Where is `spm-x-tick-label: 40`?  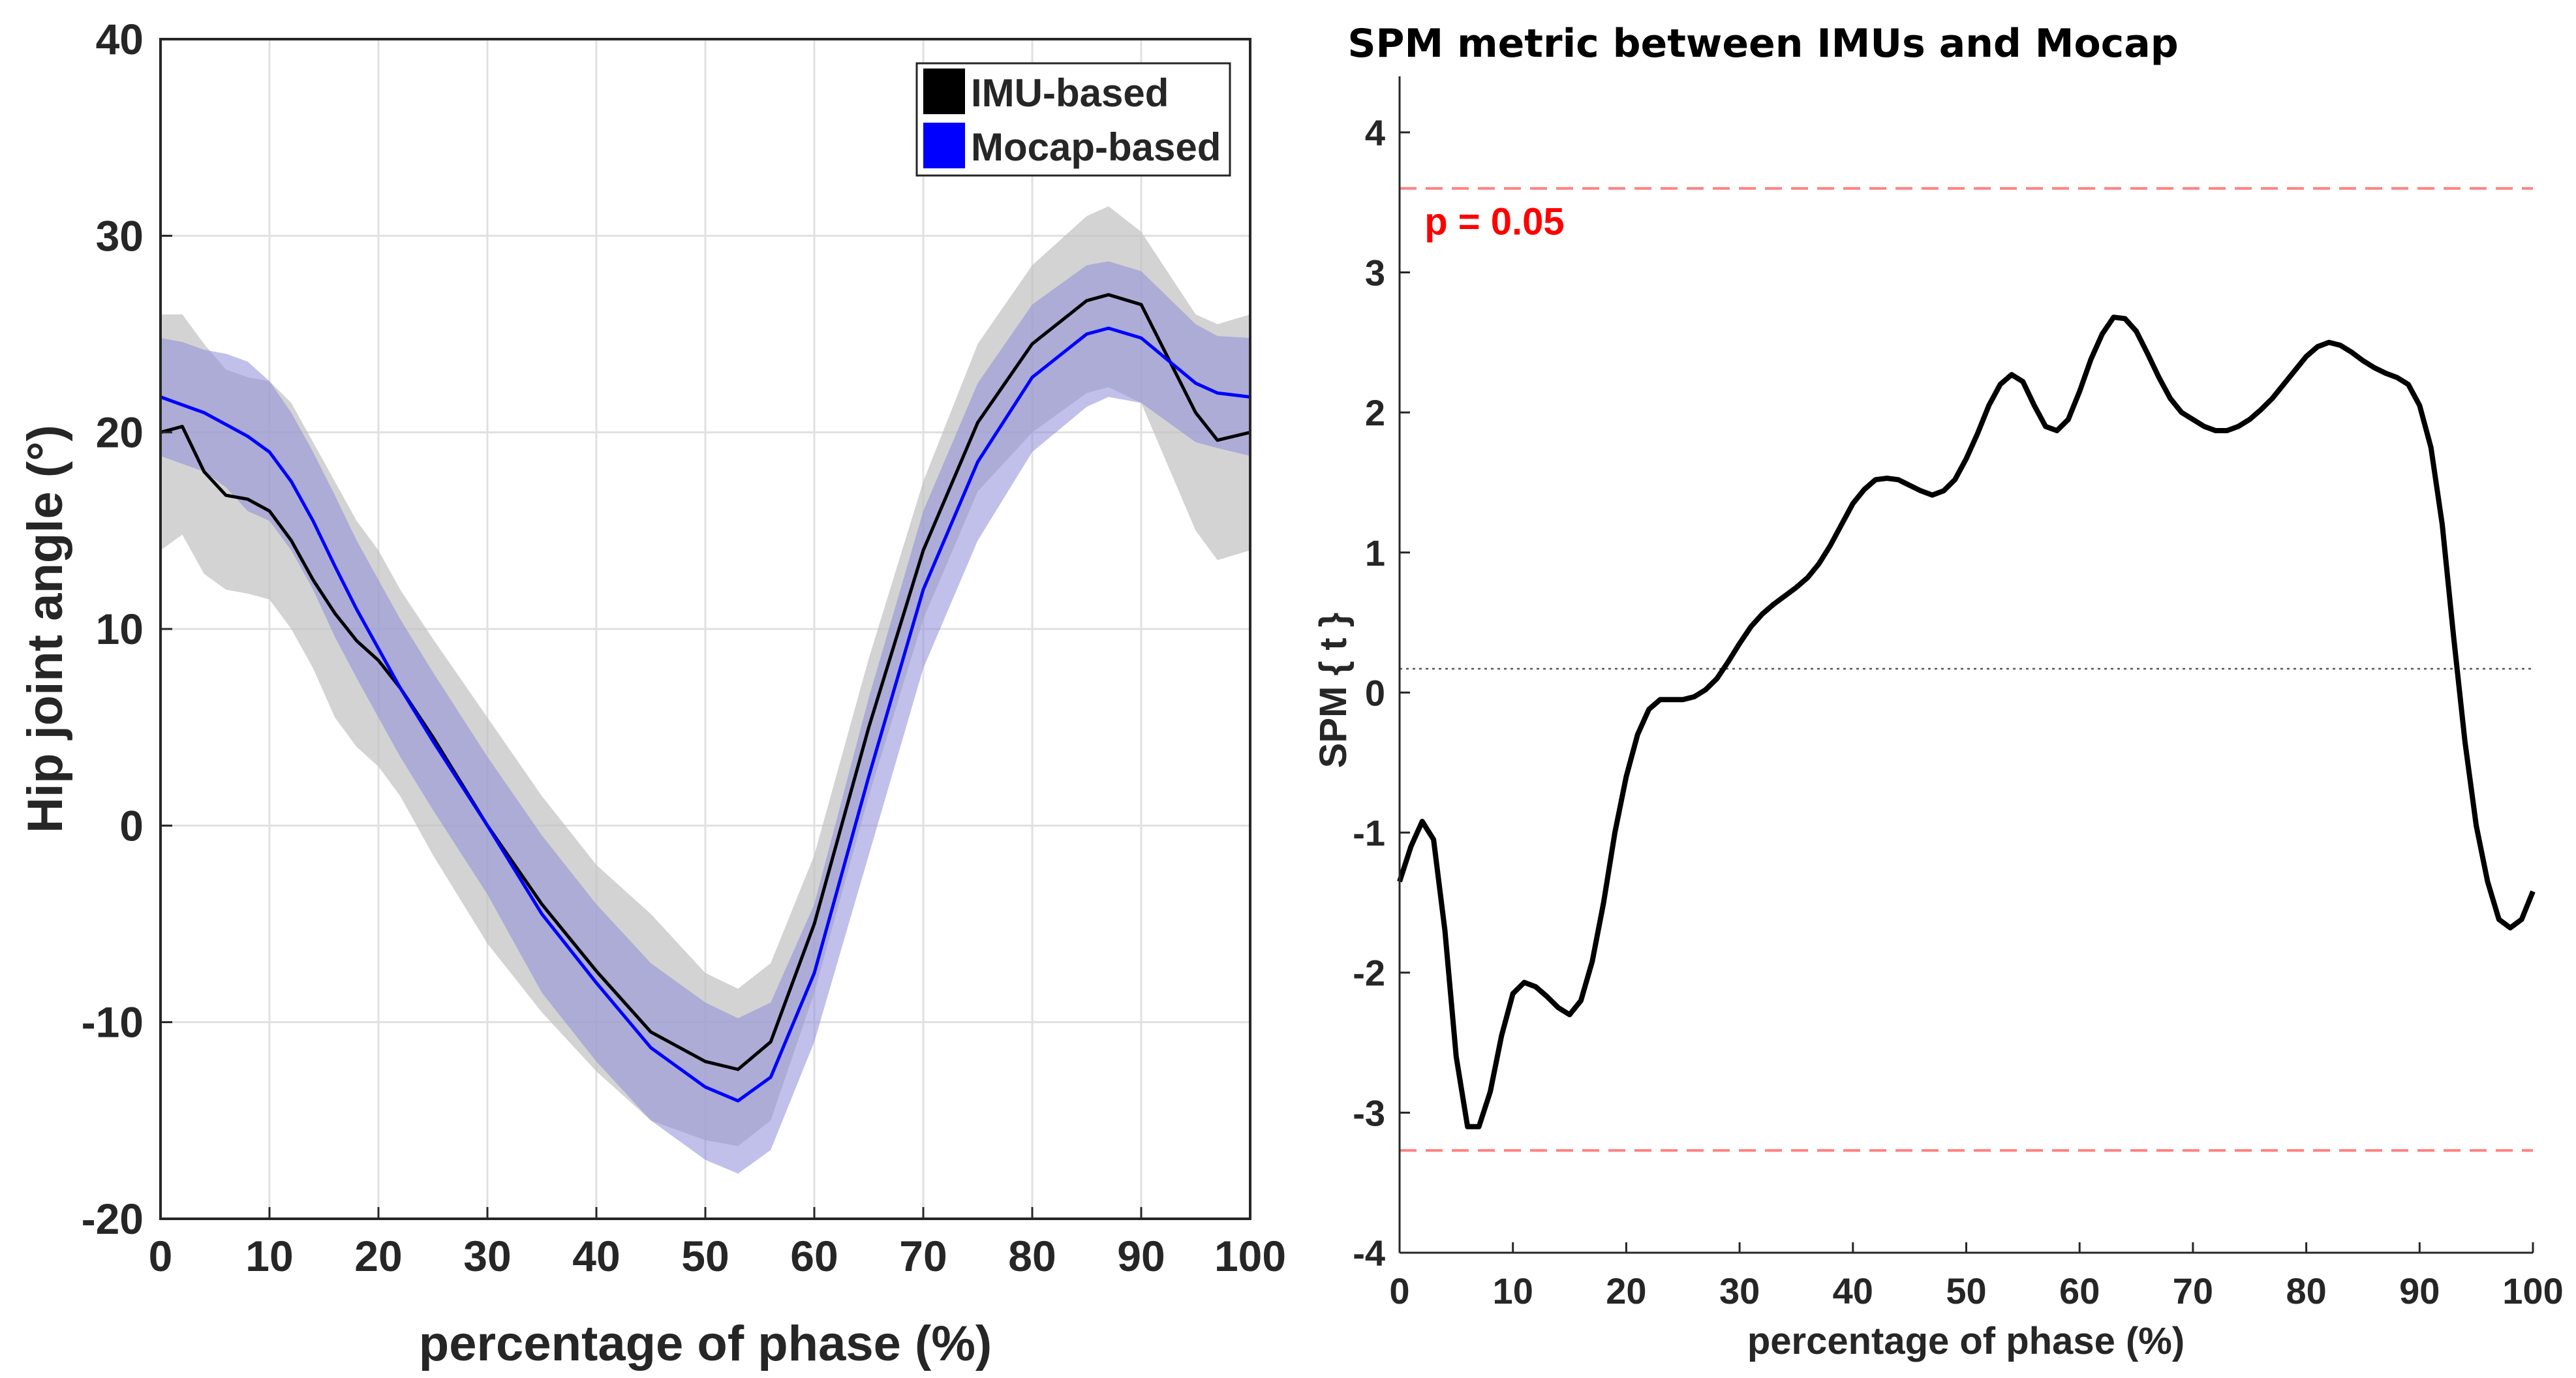
spm-x-tick-label: 40 is located at coordinates (1853, 1290).